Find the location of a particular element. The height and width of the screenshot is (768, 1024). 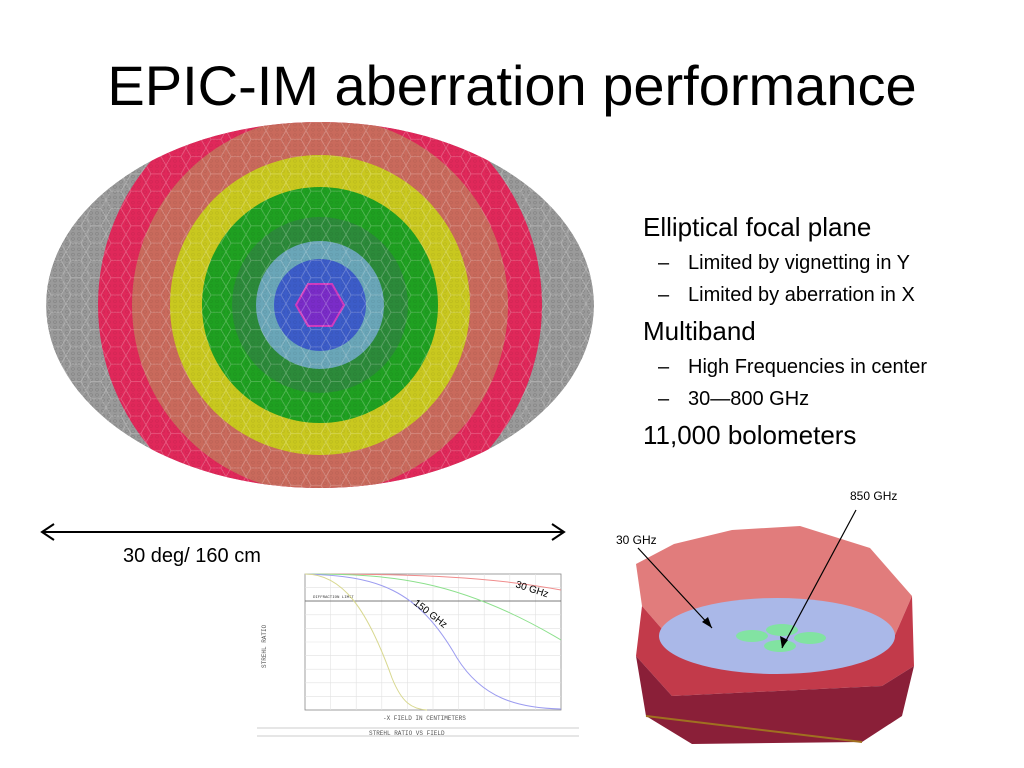

sub-bullet: – Limited by aberration in X is located at coordinates (828, 295).